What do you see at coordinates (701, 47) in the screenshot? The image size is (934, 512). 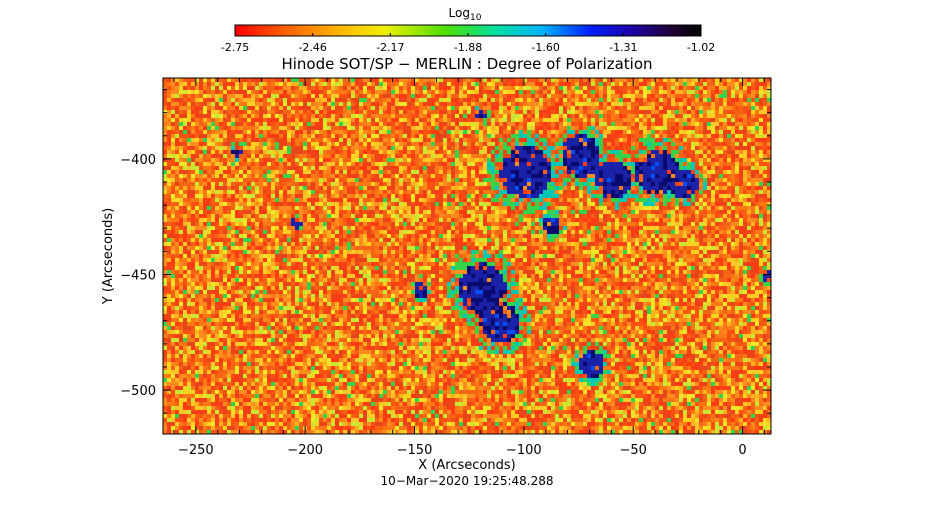 I see `colorbar-tick-label: -1.02` at bounding box center [701, 47].